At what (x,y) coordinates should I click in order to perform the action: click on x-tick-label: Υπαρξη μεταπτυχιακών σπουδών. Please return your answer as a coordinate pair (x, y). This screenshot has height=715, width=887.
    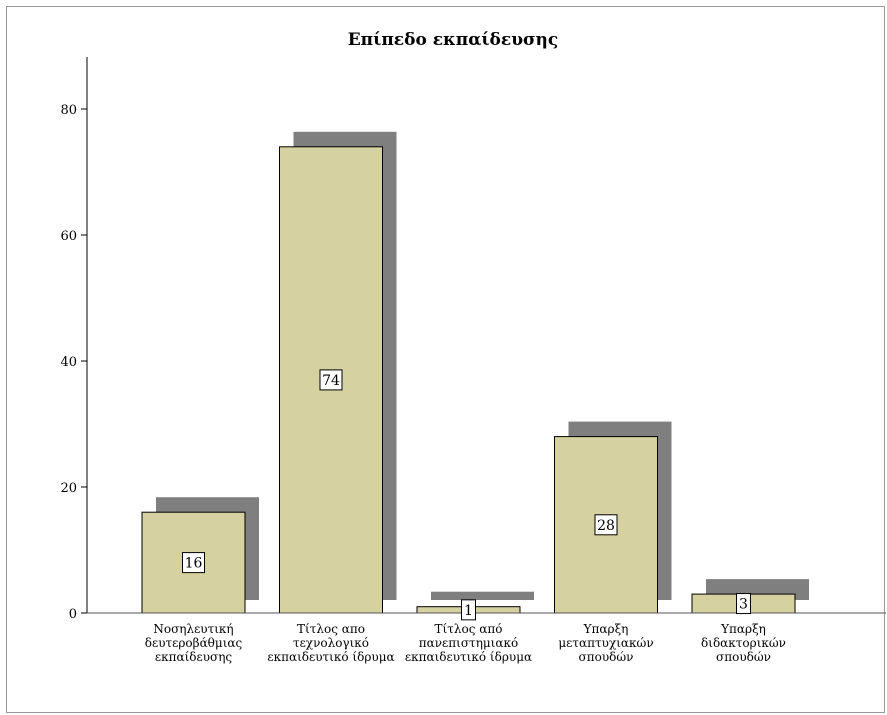
    Looking at the image, I should click on (605, 643).